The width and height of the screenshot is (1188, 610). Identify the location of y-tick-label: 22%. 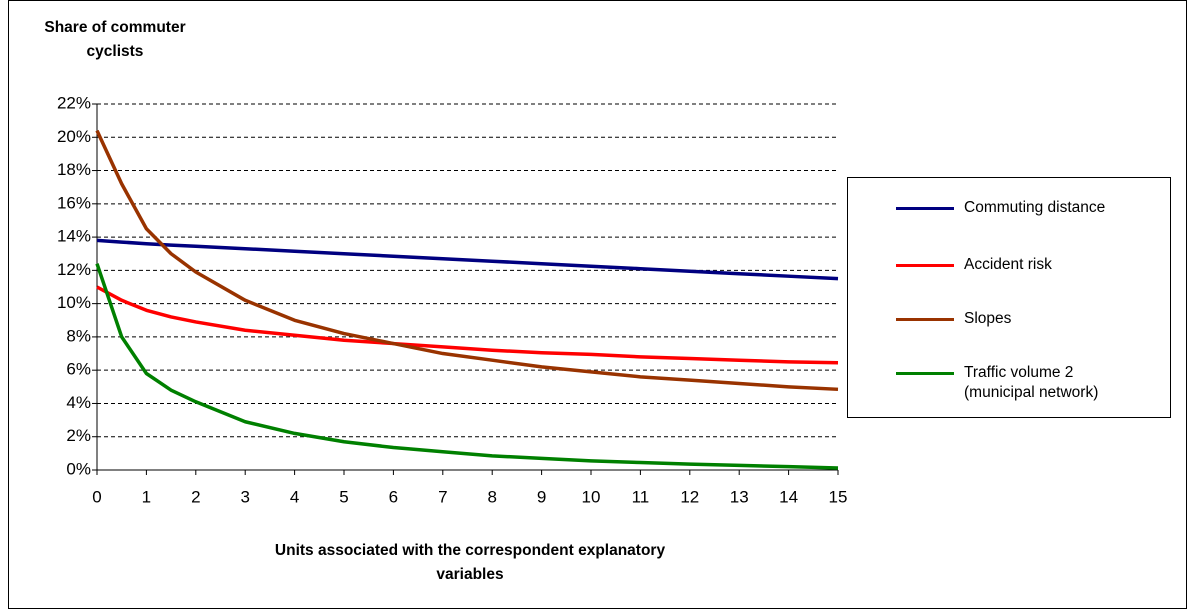
(74, 102).